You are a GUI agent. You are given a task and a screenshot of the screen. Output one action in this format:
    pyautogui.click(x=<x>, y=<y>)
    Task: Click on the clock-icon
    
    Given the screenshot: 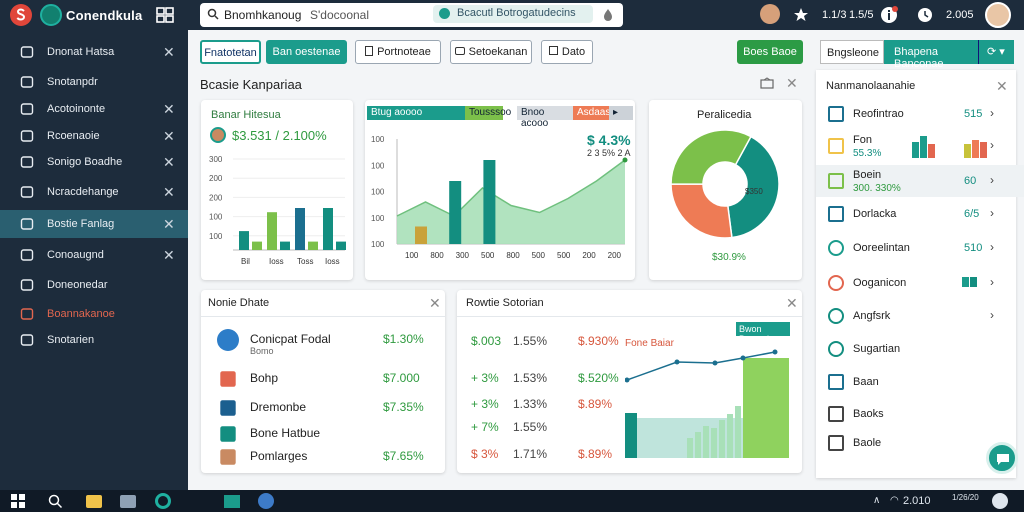 What is the action you would take?
    pyautogui.click(x=925, y=15)
    